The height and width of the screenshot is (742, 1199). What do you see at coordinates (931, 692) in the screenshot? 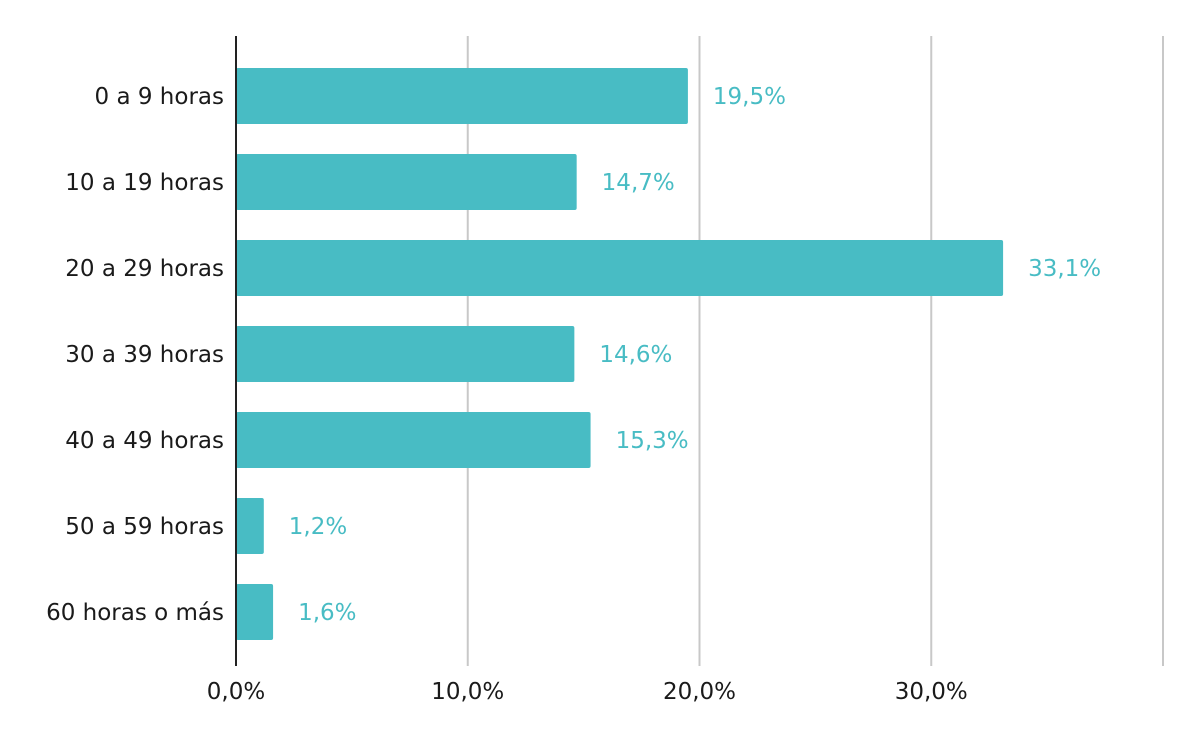
I see `x-tick-label-3: 30,0%` at bounding box center [931, 692].